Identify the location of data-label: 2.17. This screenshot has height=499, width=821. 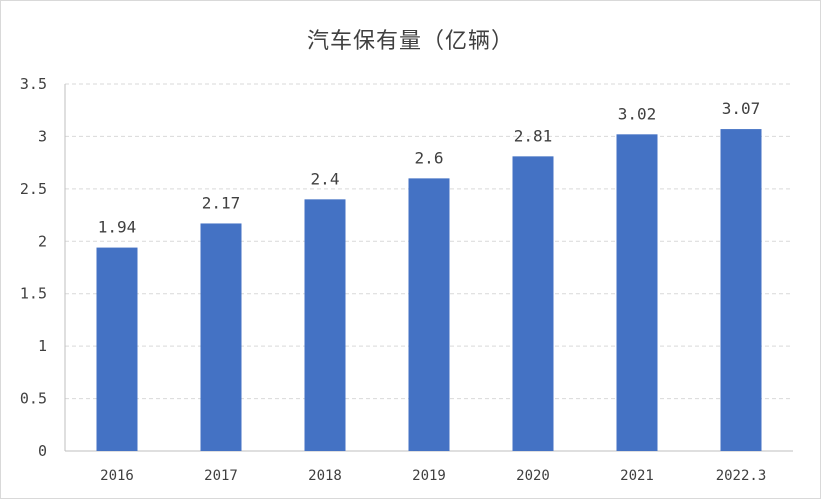
(221, 202).